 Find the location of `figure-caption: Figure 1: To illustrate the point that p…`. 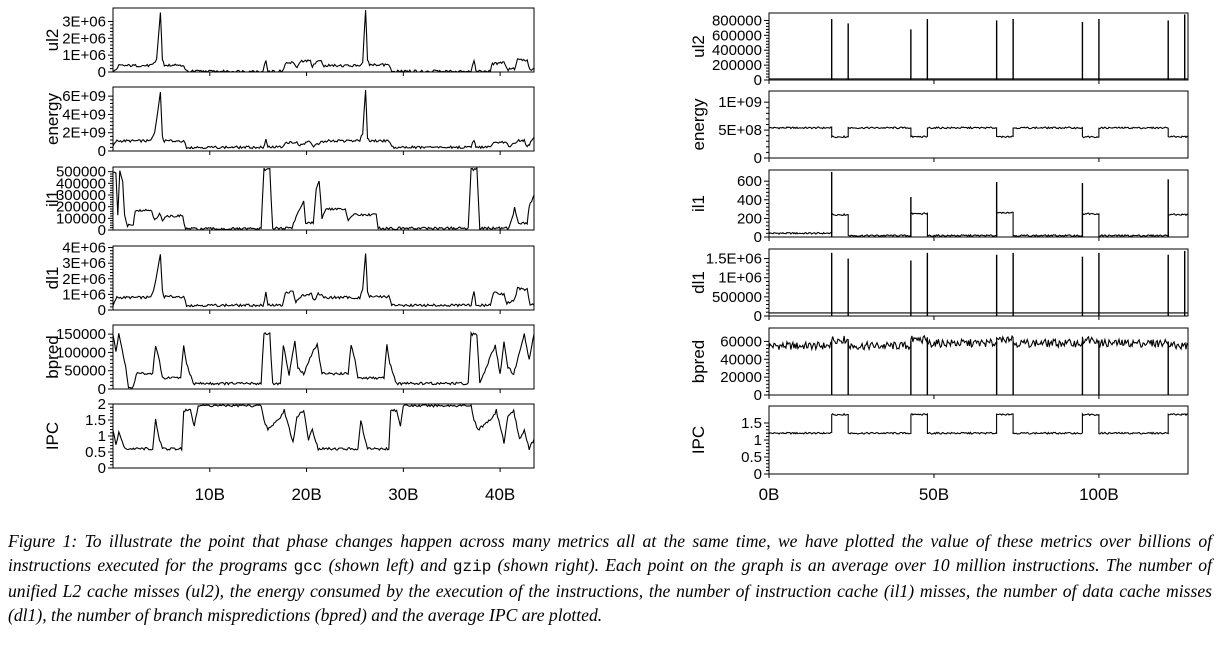

figure-caption: Figure 1: To illustrate the point that p… is located at coordinates (610, 578).